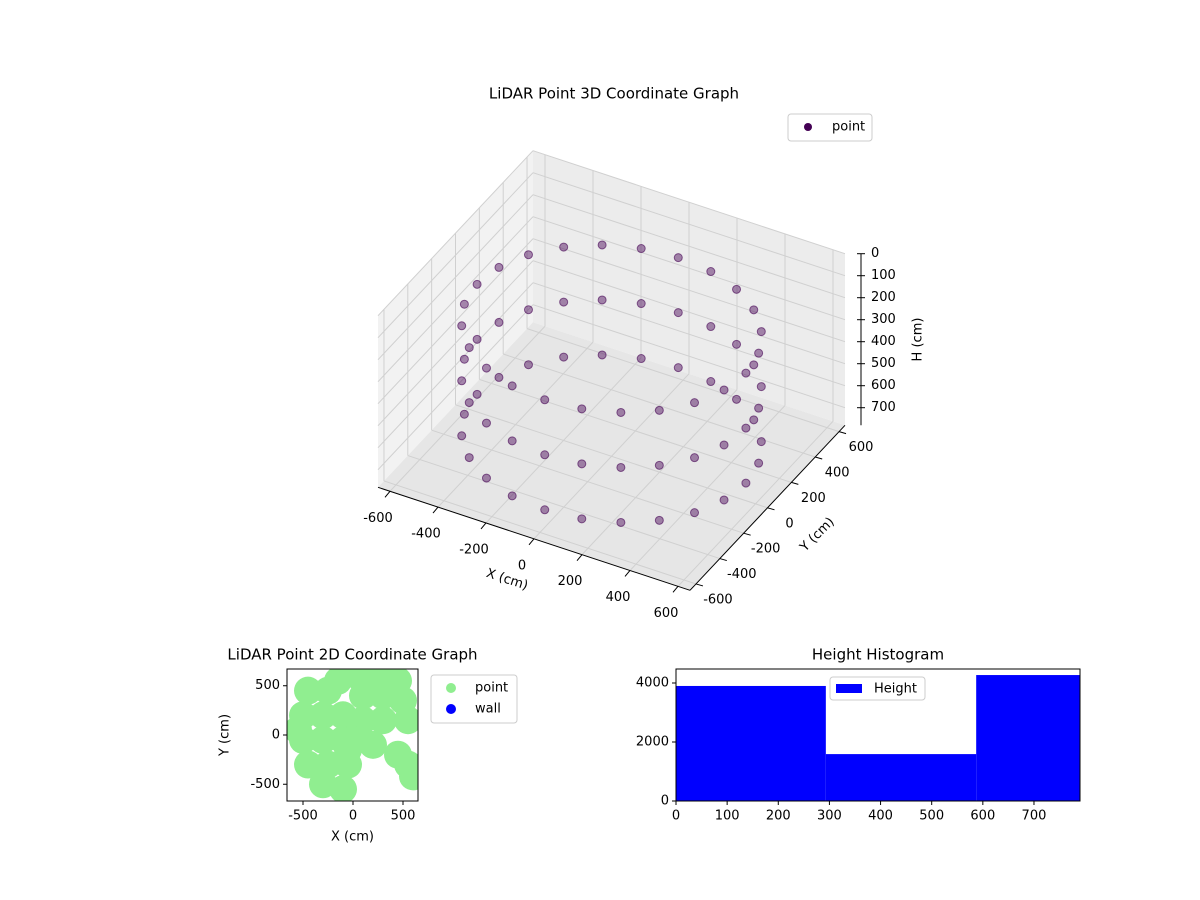  I want to click on y-tick-label: -400, so click(742, 574).